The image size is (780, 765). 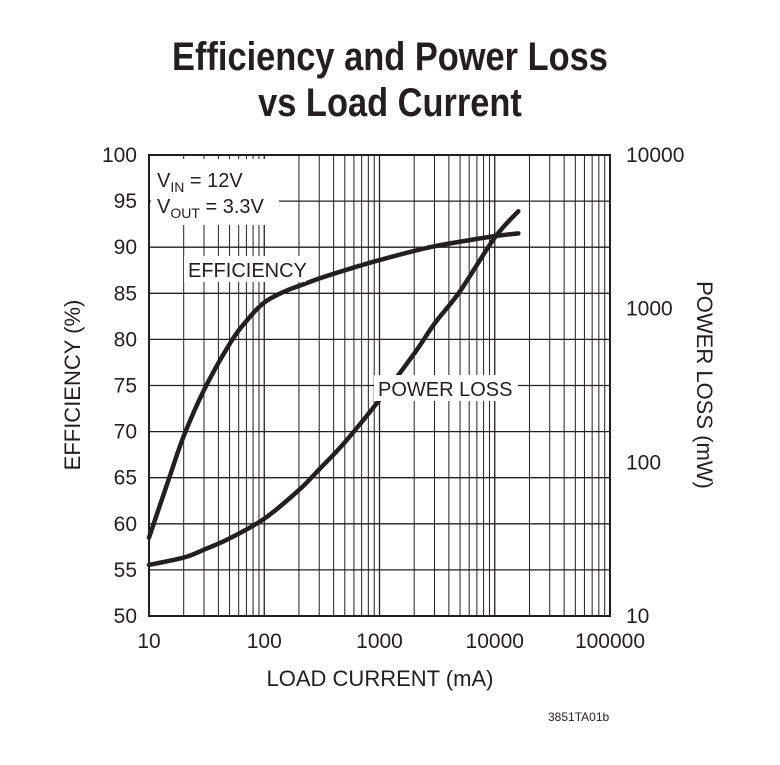 What do you see at coordinates (655, 155) in the screenshot?
I see `y2-tick-label: 10000` at bounding box center [655, 155].